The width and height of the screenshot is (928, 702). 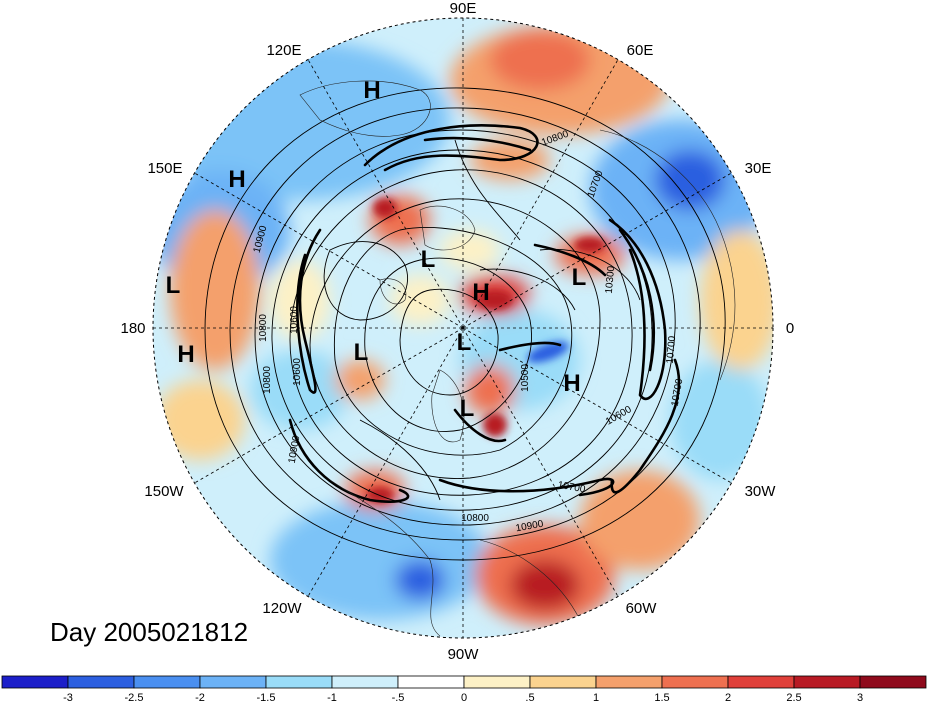 What do you see at coordinates (266, 697) in the screenshot?
I see `colorbar-tick-label: -1.5` at bounding box center [266, 697].